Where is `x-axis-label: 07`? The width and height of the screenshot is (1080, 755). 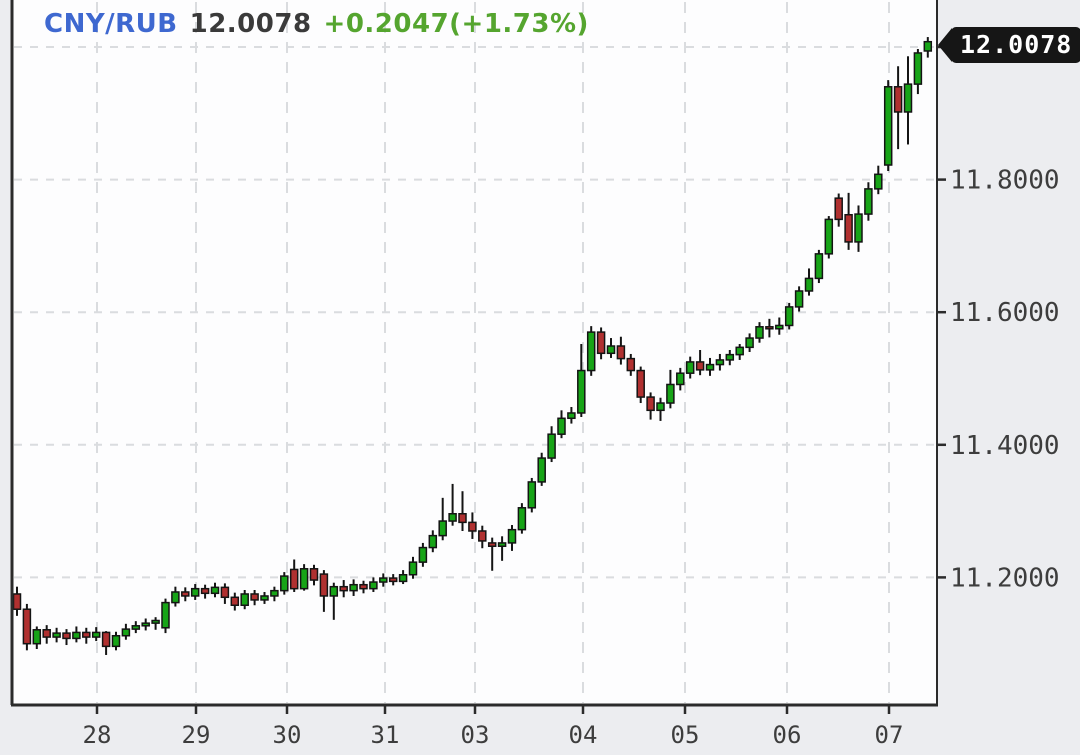 x-axis-label: 07 is located at coordinates (889, 735).